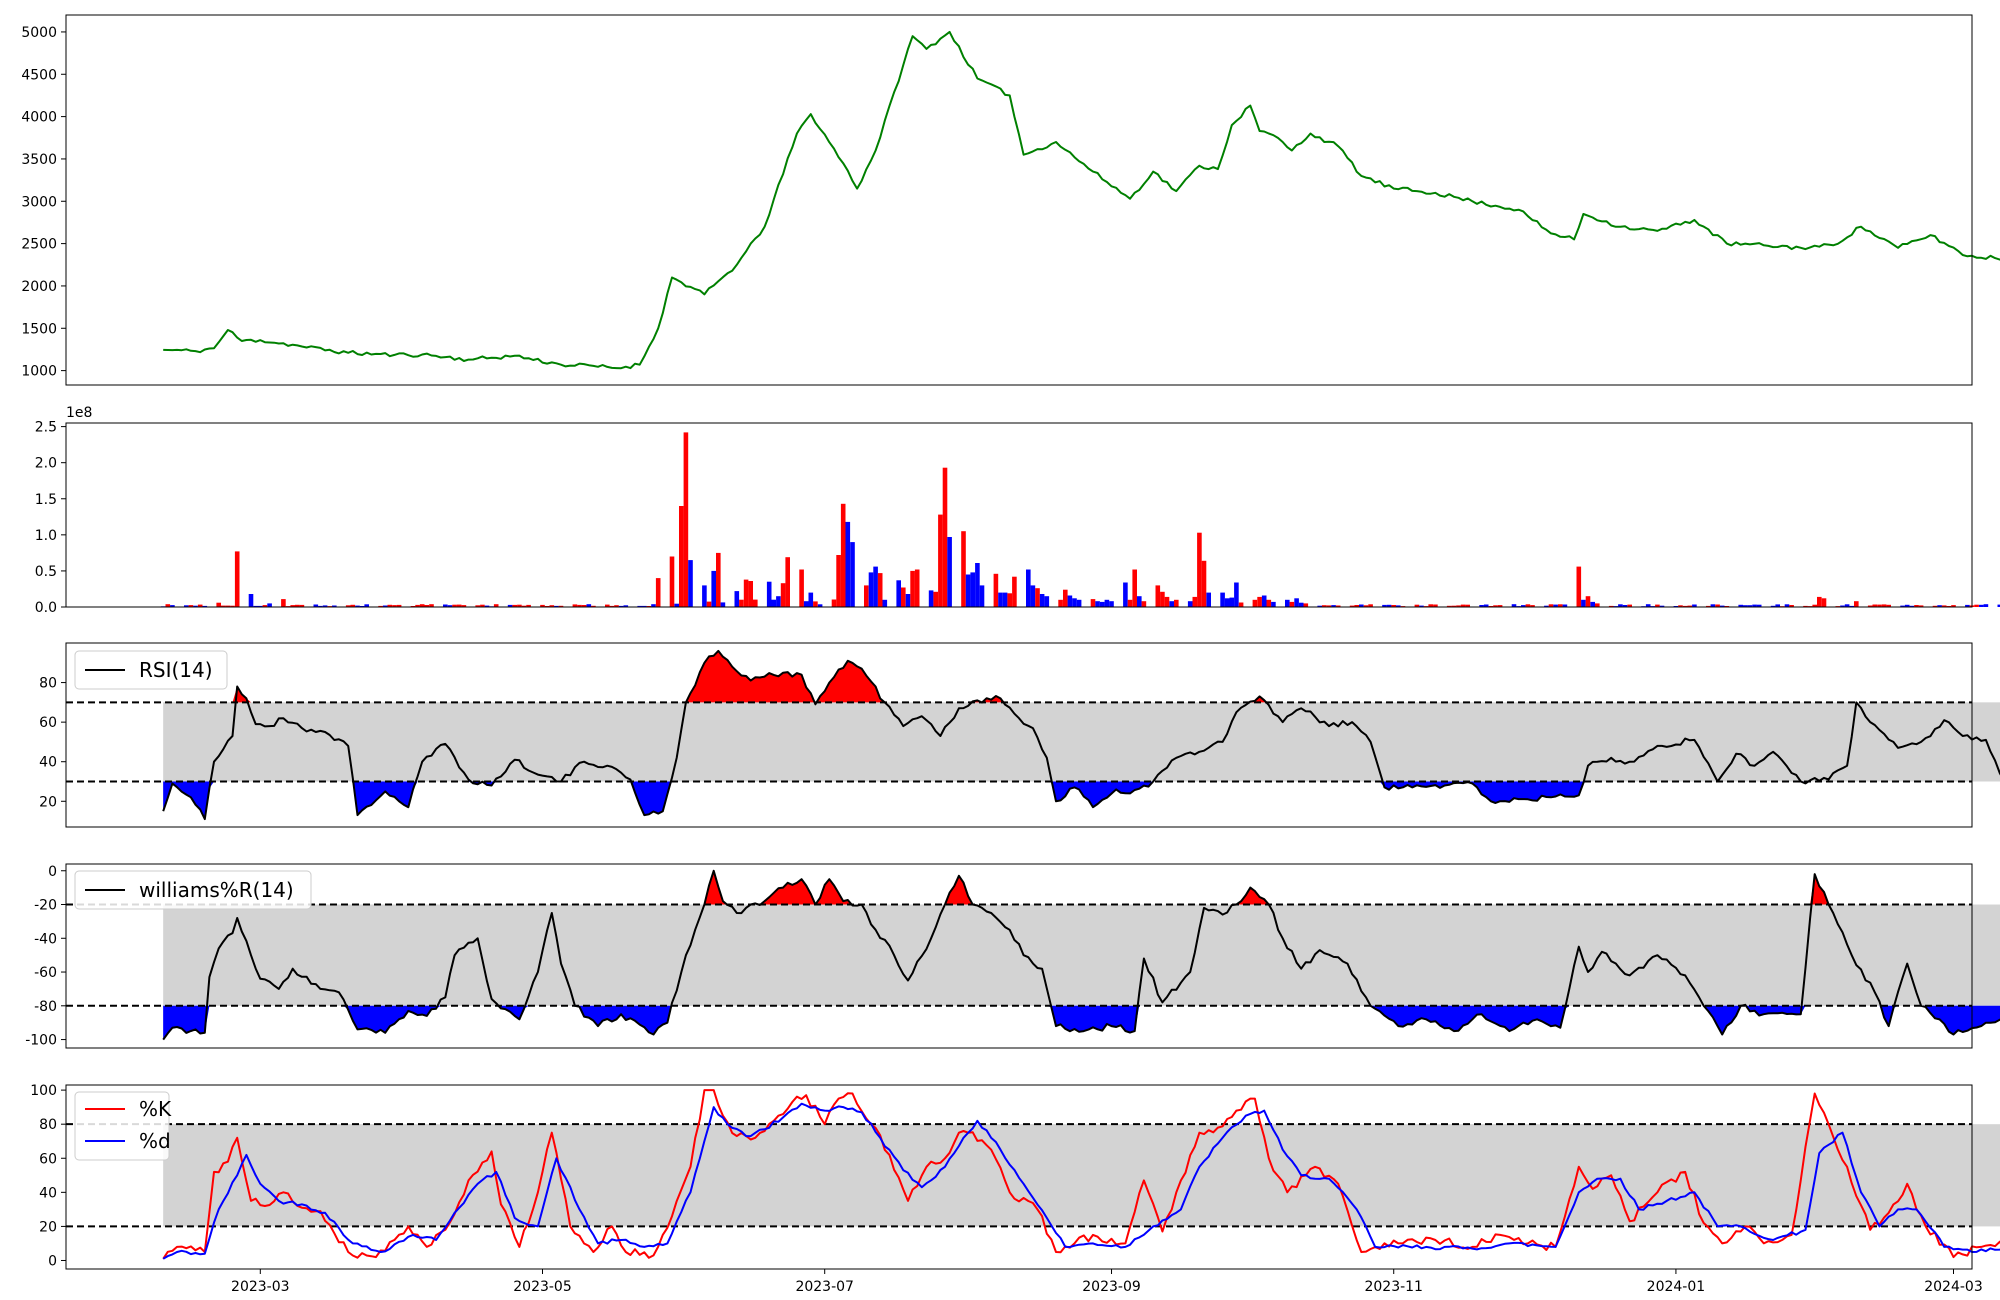  Describe the element at coordinates (1081, 735) in the screenshot. I see `rsi-line` at that location.